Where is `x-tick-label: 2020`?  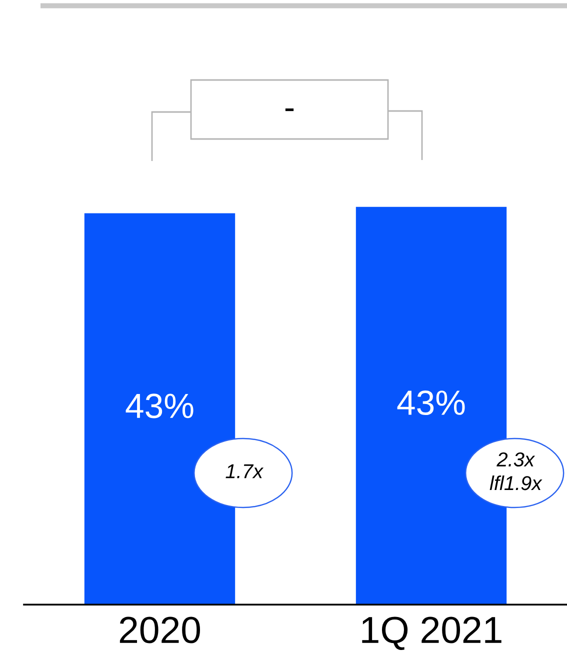 x-tick-label: 2020 is located at coordinates (160, 630).